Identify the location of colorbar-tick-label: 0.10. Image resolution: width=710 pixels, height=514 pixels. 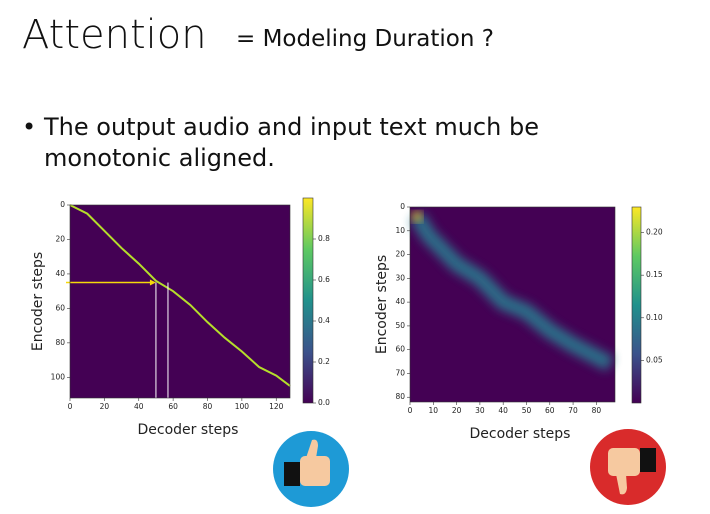
(654, 317).